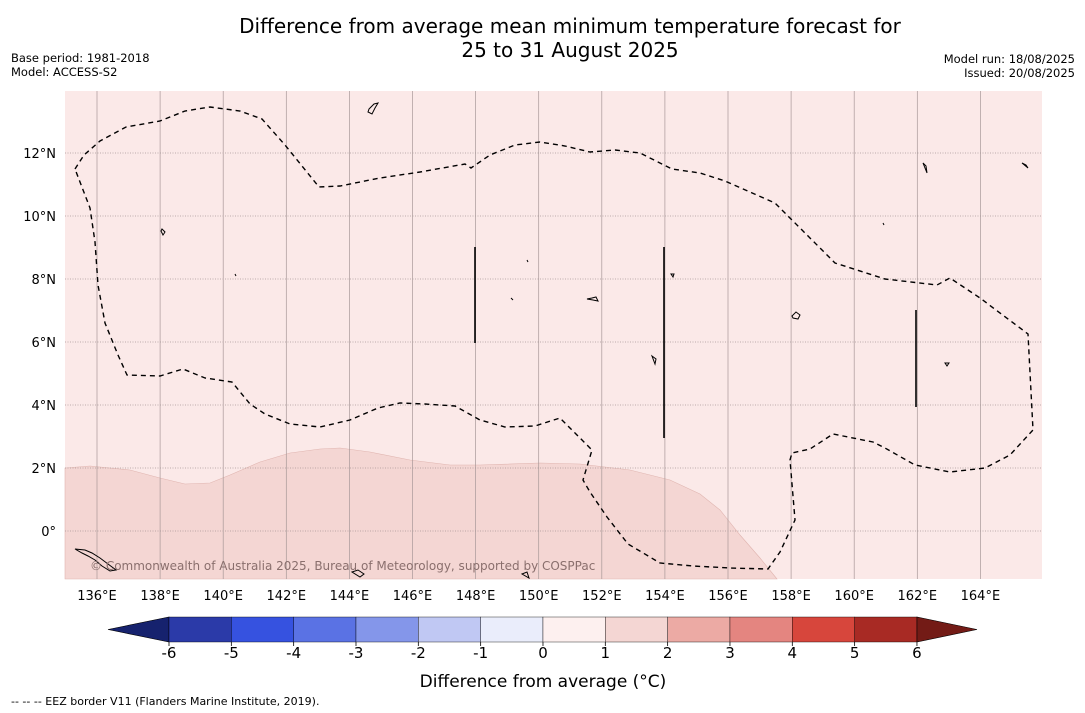 Image resolution: width=1085 pixels, height=713 pixels. Describe the element at coordinates (730, 653) in the screenshot. I see `colorbar-tick-label: 3` at that location.